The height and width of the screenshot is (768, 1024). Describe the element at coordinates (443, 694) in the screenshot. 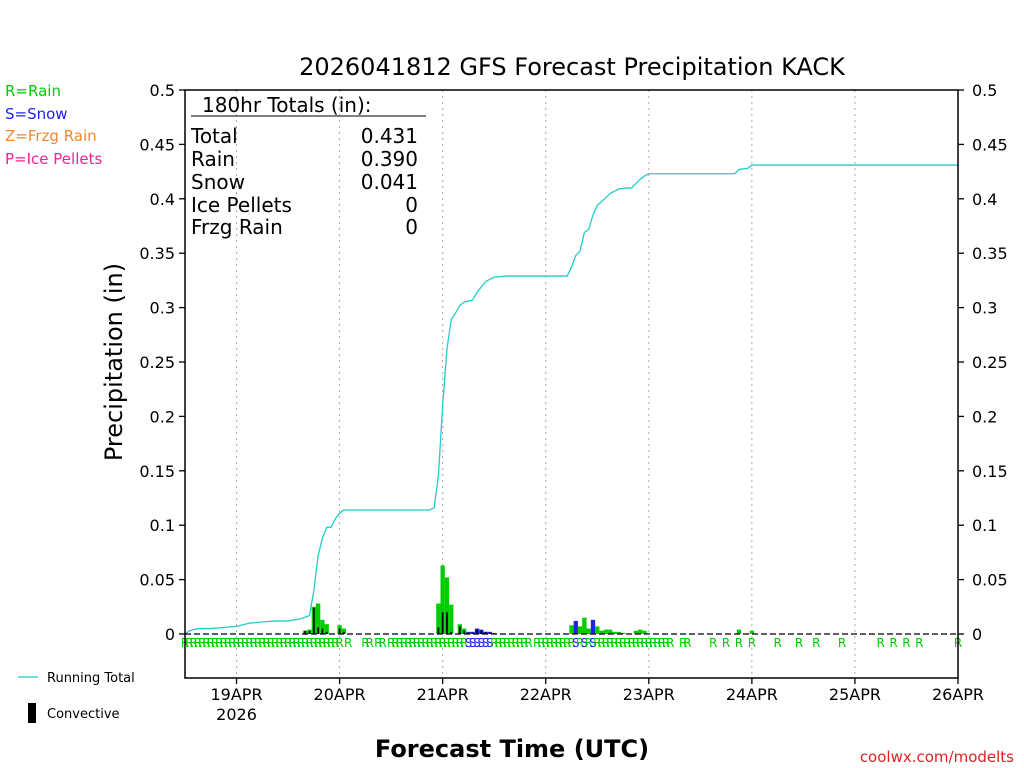

I see `x-tick-label: 21APR` at that location.